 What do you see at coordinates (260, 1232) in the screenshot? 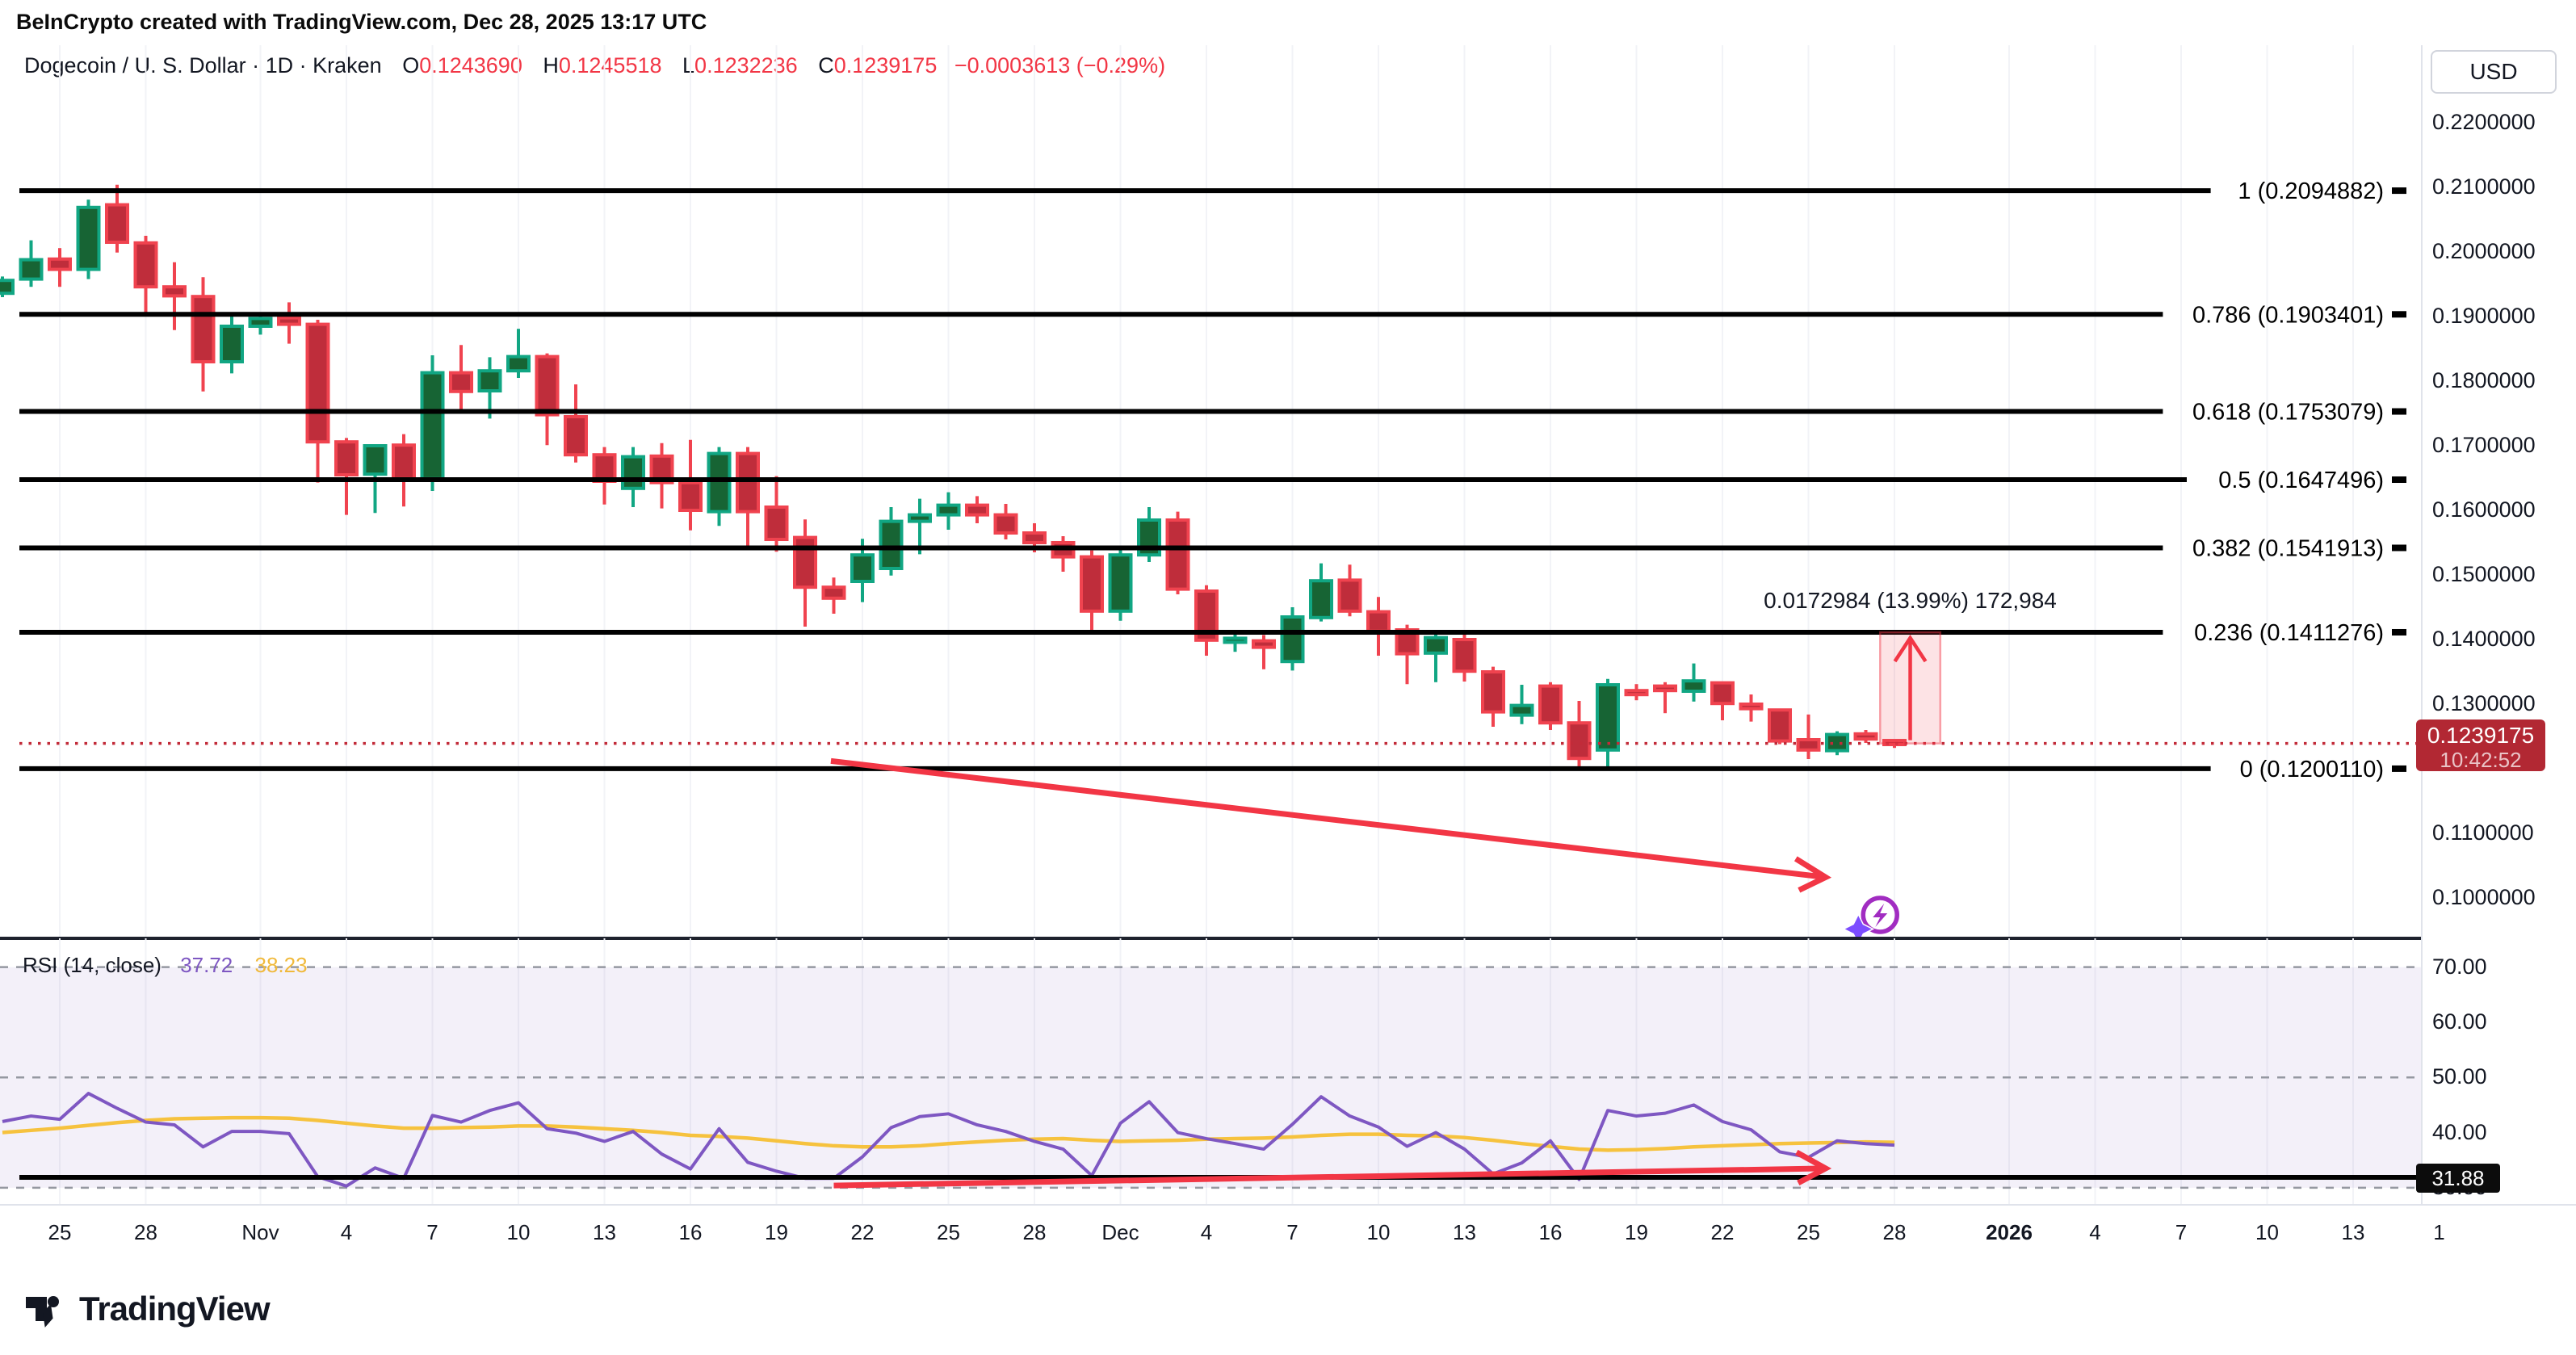
I see `time-axis-tick: Nov` at bounding box center [260, 1232].